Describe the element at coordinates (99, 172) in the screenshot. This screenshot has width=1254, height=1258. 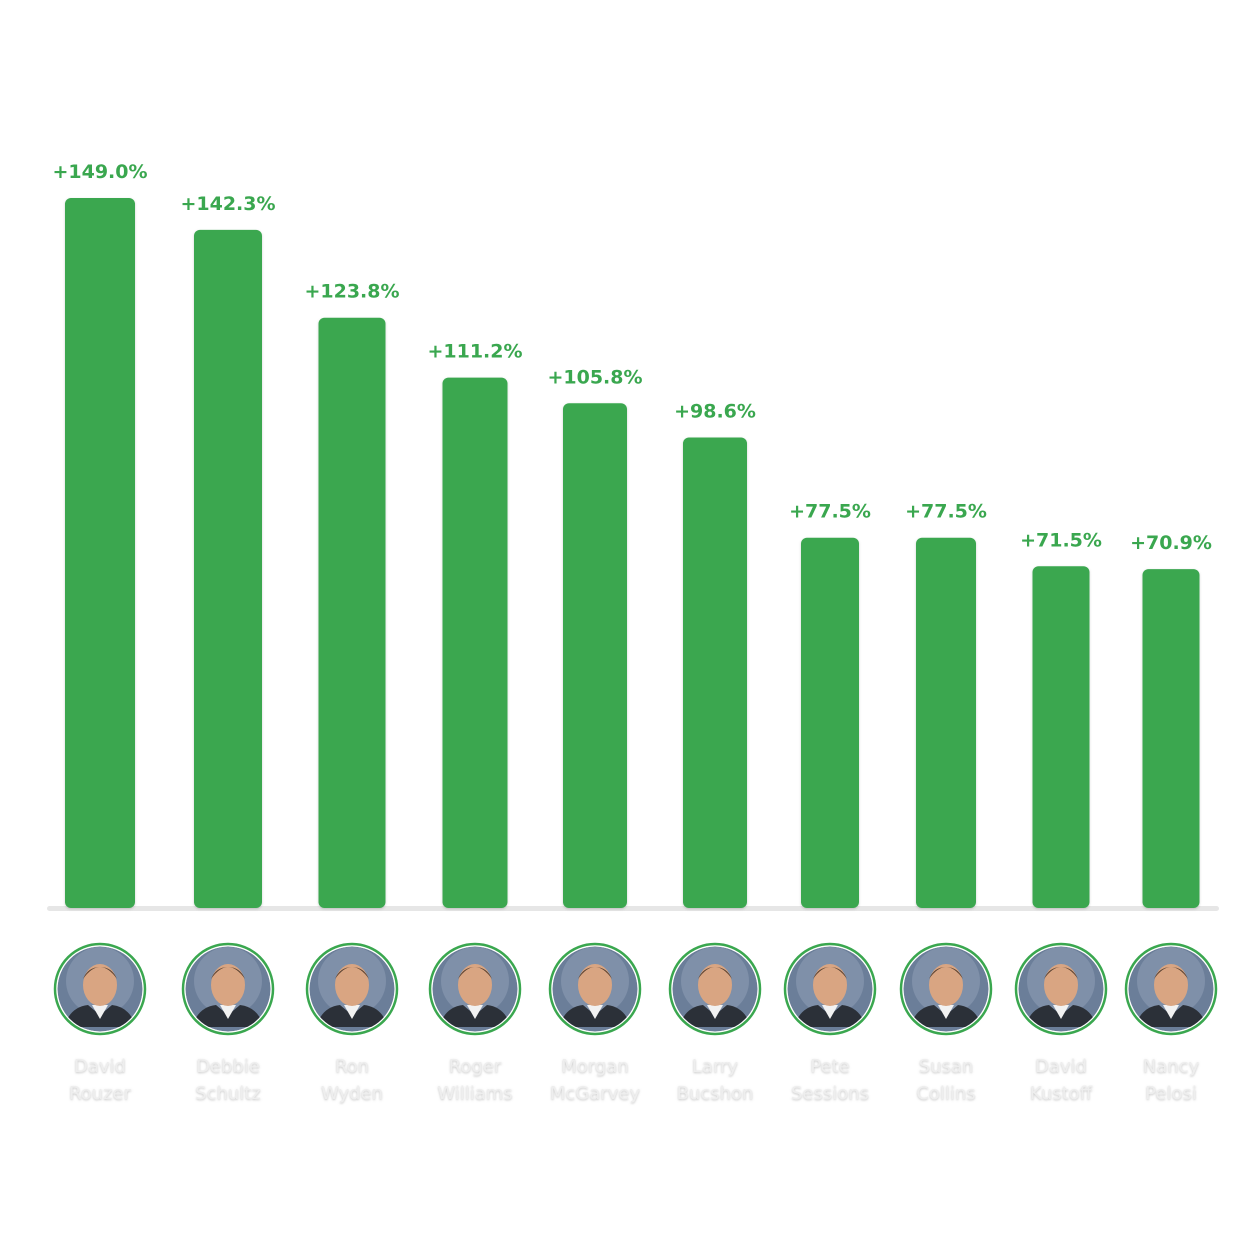
I see `bar-value-label: +149.0%` at that location.